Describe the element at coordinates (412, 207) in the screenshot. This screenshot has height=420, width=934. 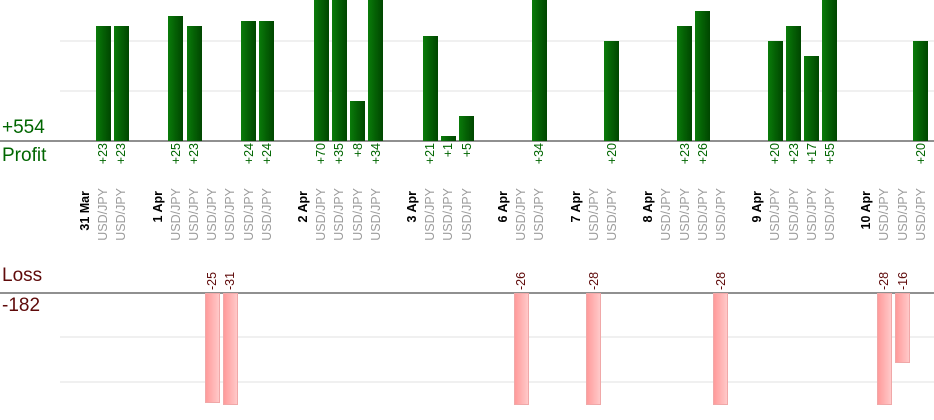
I see `date-label: 3 Apr` at that location.